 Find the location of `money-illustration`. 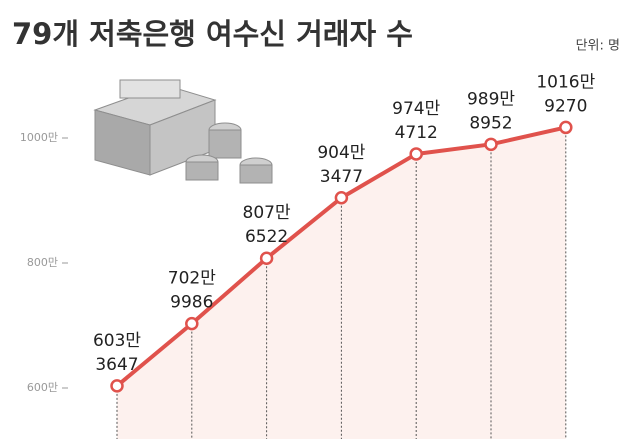

money-illustration is located at coordinates (183, 131).